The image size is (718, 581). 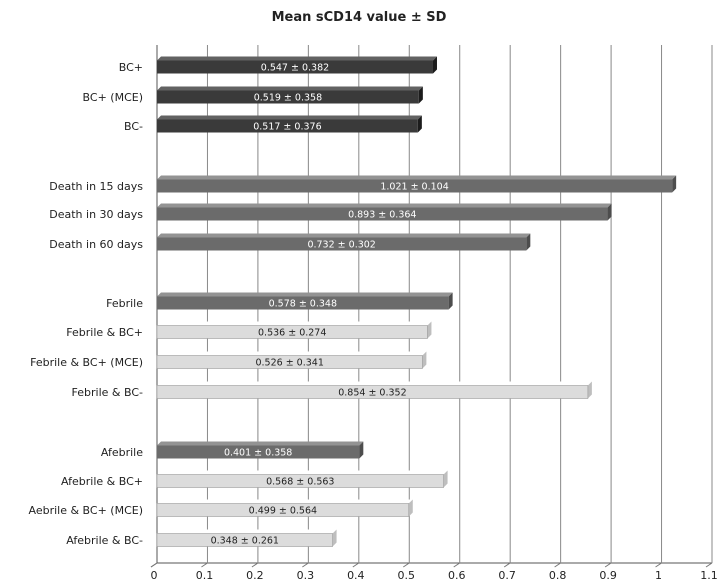 What do you see at coordinates (255, 575) in the screenshot?
I see `x-tick-label: 0.2` at bounding box center [255, 575].